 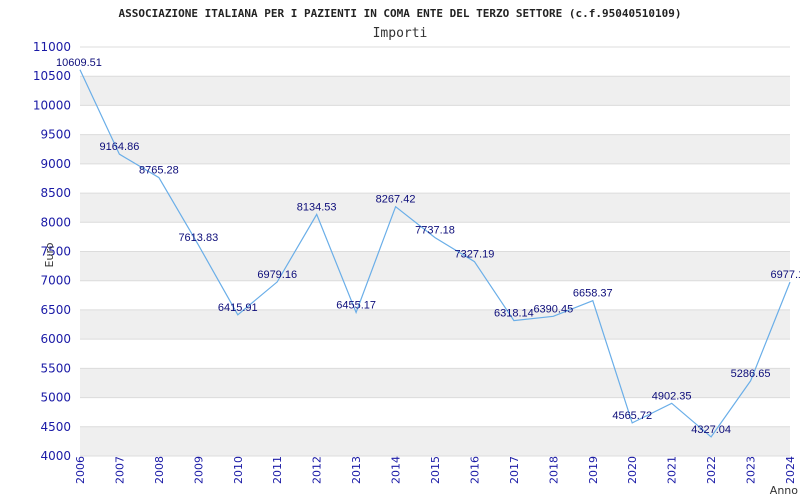 What do you see at coordinates (317, 207) in the screenshot?
I see `data-label: 8134.53` at bounding box center [317, 207].